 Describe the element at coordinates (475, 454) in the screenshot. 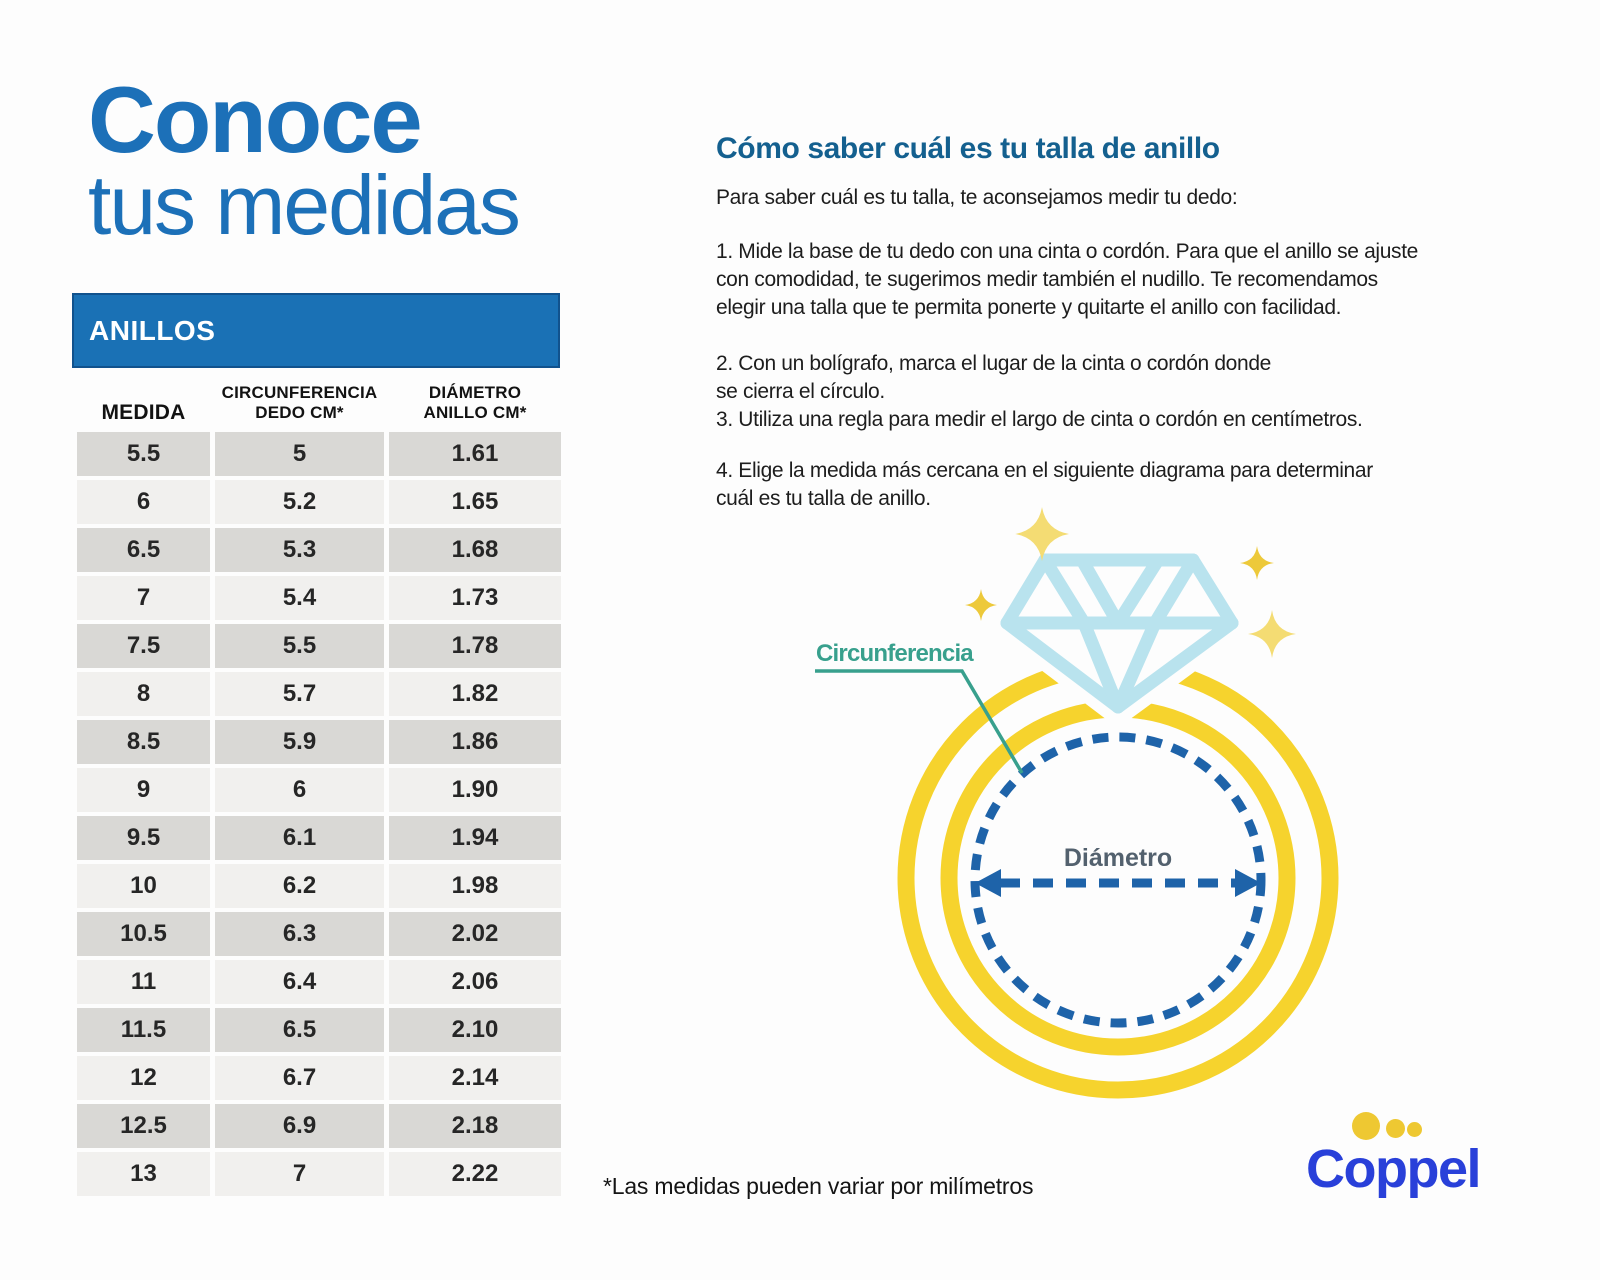

I see `table-cell: 1.61` at that location.